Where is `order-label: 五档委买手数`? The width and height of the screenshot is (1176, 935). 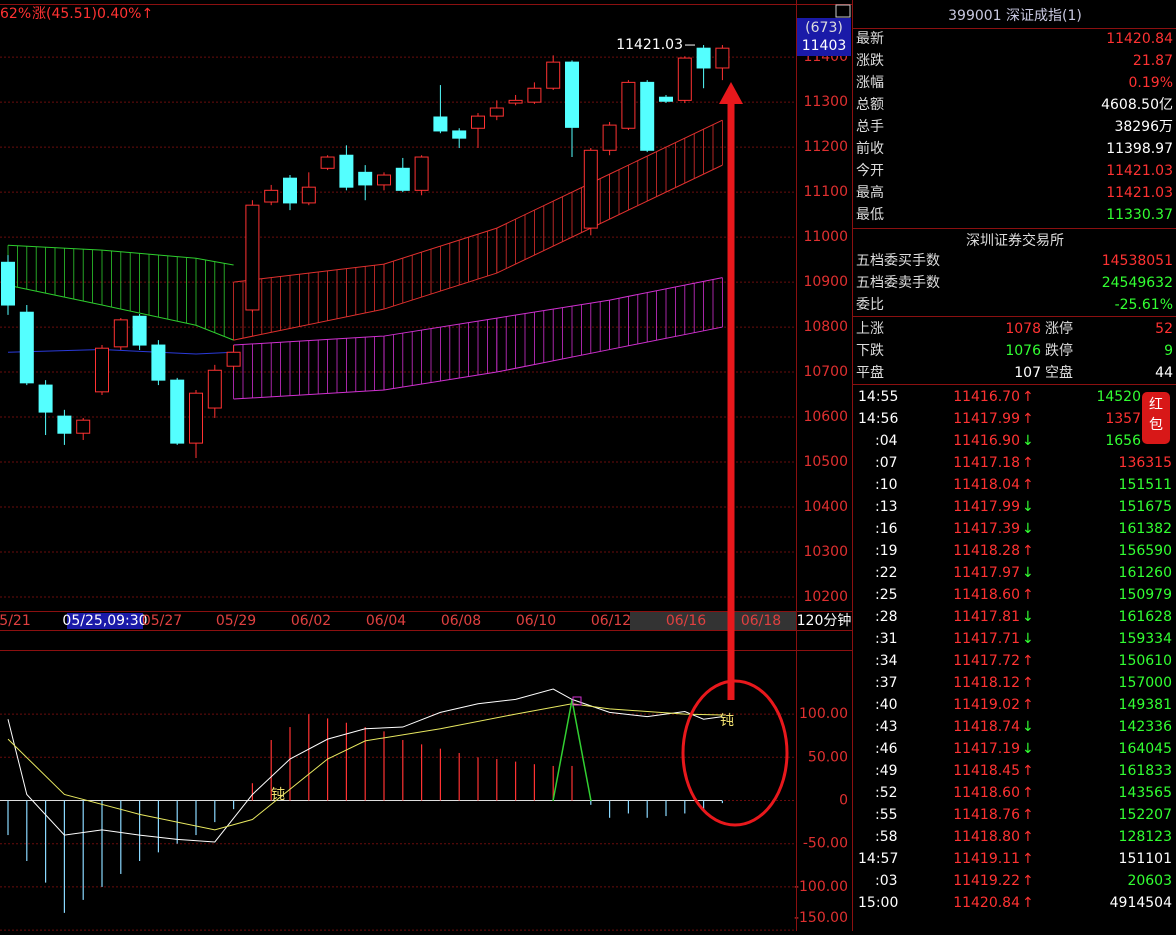
order-label: 五档委买手数 is located at coordinates (898, 261).